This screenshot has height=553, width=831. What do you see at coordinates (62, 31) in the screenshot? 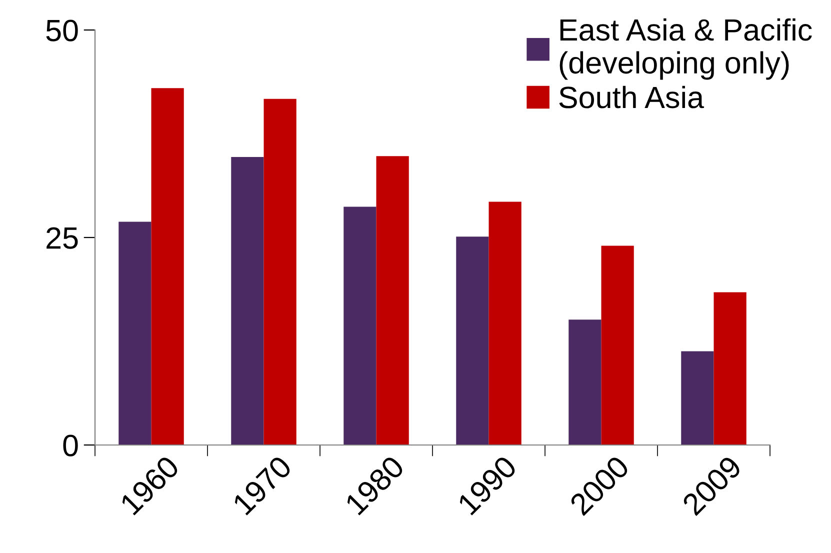
I see `y-tick-label: 50` at bounding box center [62, 31].